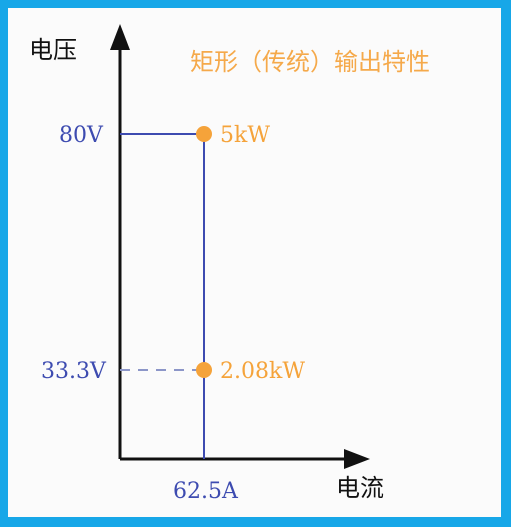 Image resolution: width=511 pixels, height=527 pixels. I want to click on x-axis-arrow-icon, so click(357, 459).